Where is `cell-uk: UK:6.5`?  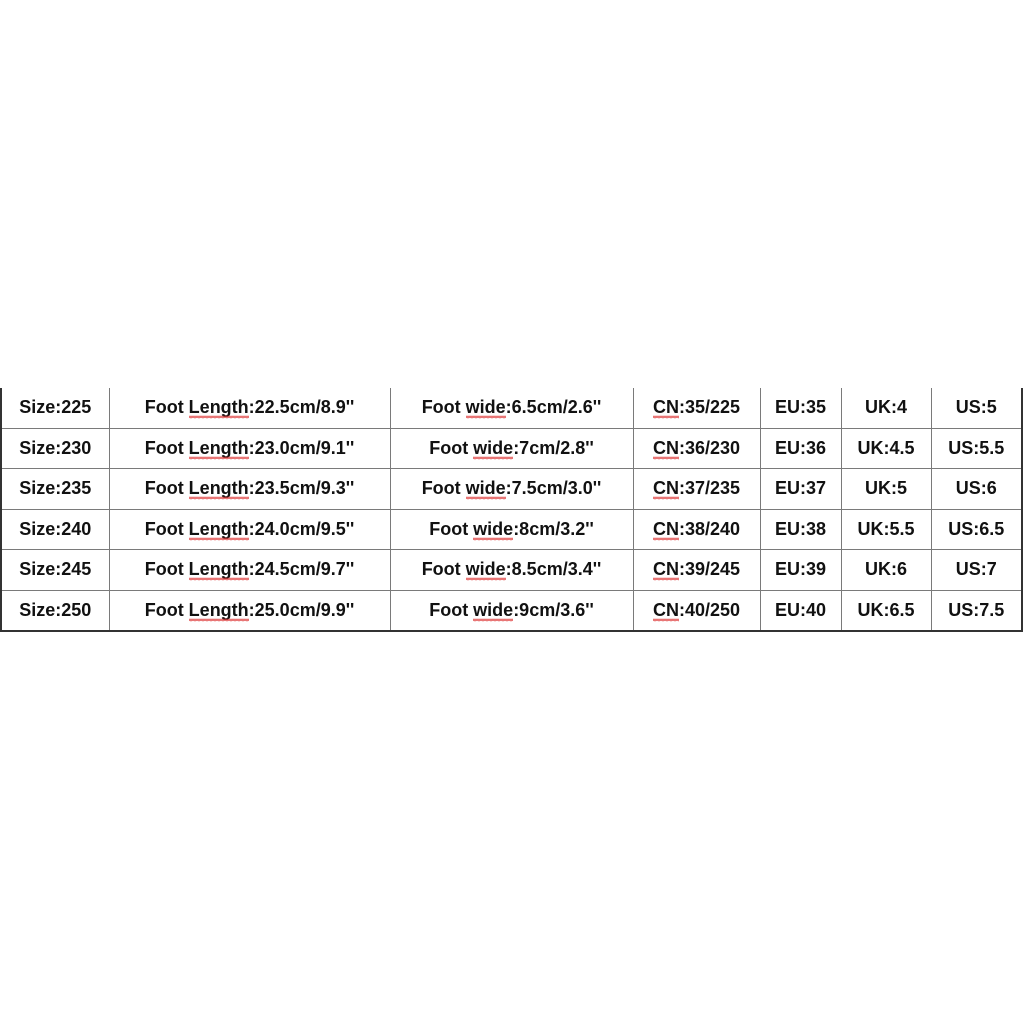 cell-uk: UK:6.5 is located at coordinates (886, 610).